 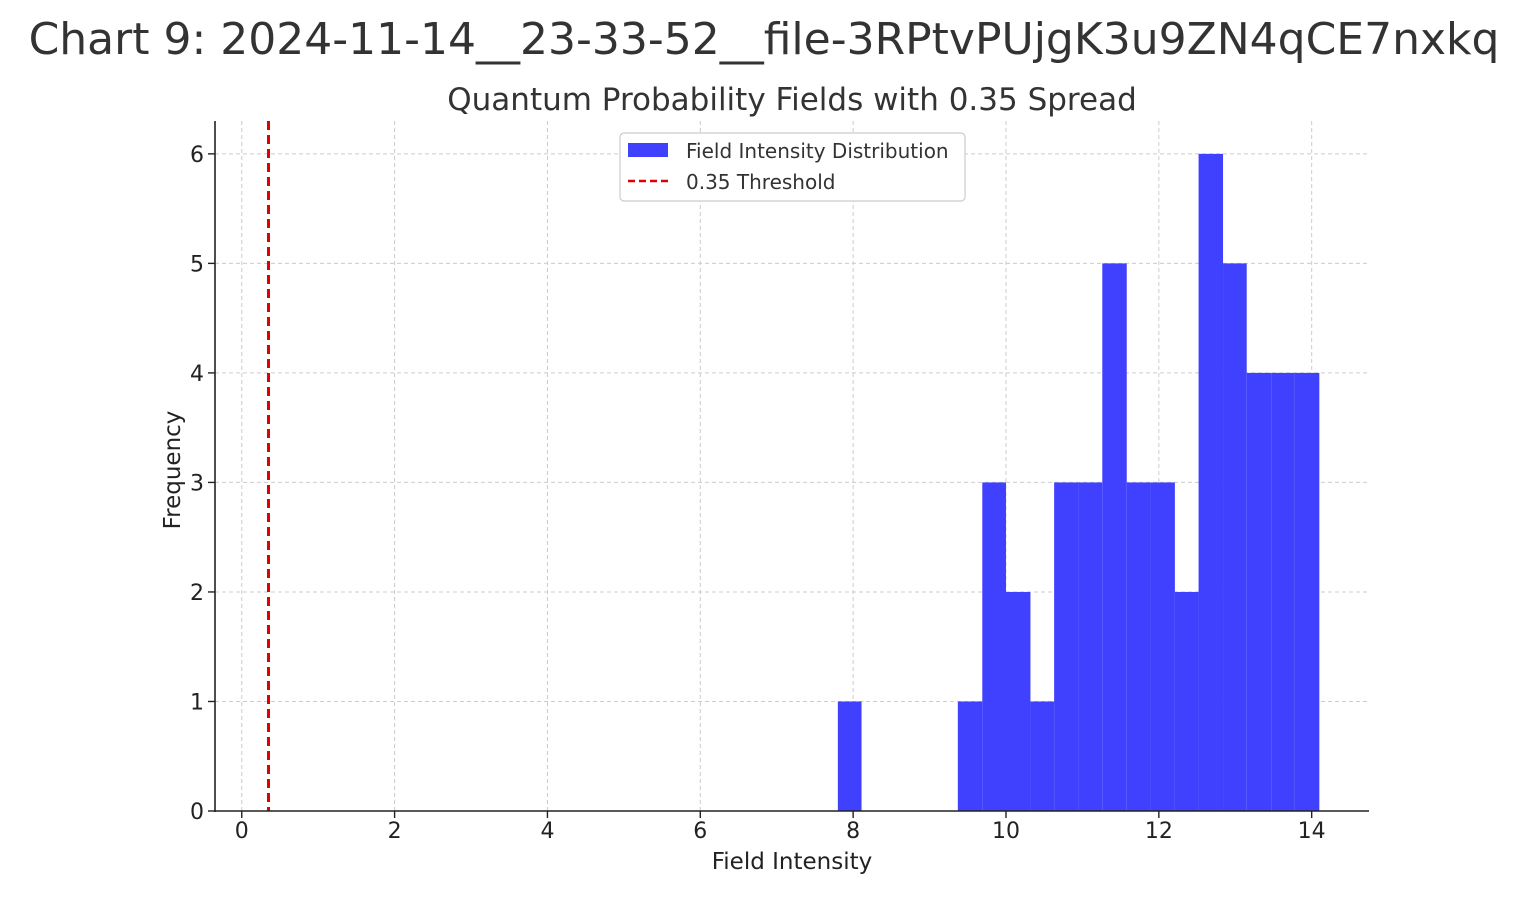 I want to click on y-tick-label: 5, so click(x=197, y=264).